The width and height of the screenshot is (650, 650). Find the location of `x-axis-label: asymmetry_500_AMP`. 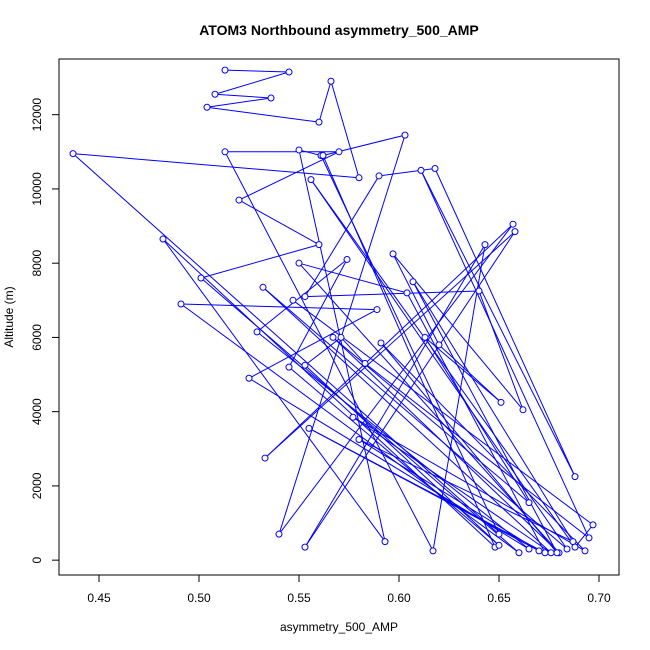

x-axis-label: asymmetry_500_AMP is located at coordinates (339, 627).